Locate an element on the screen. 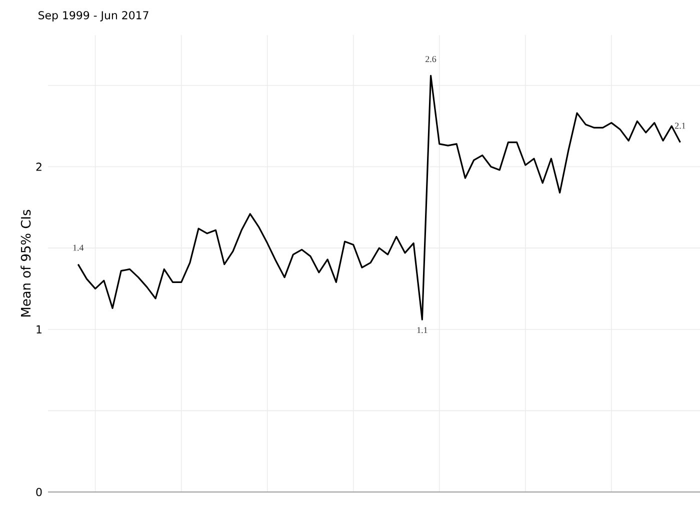 This screenshot has height=511, width=700. y-axis-title: Mean of 95% CIs is located at coordinates (25, 263).